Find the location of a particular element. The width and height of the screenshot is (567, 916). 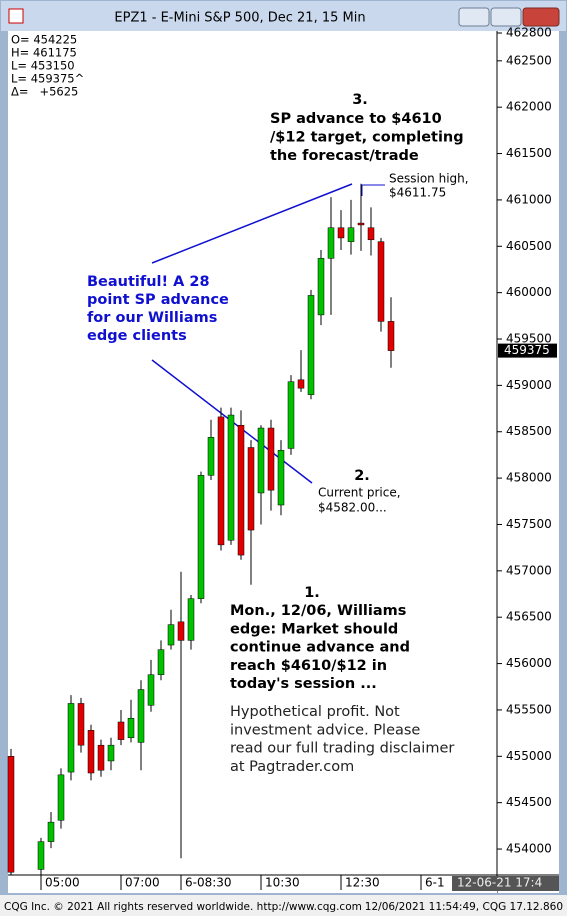

y-tick-label: 456000 is located at coordinates (529, 663).